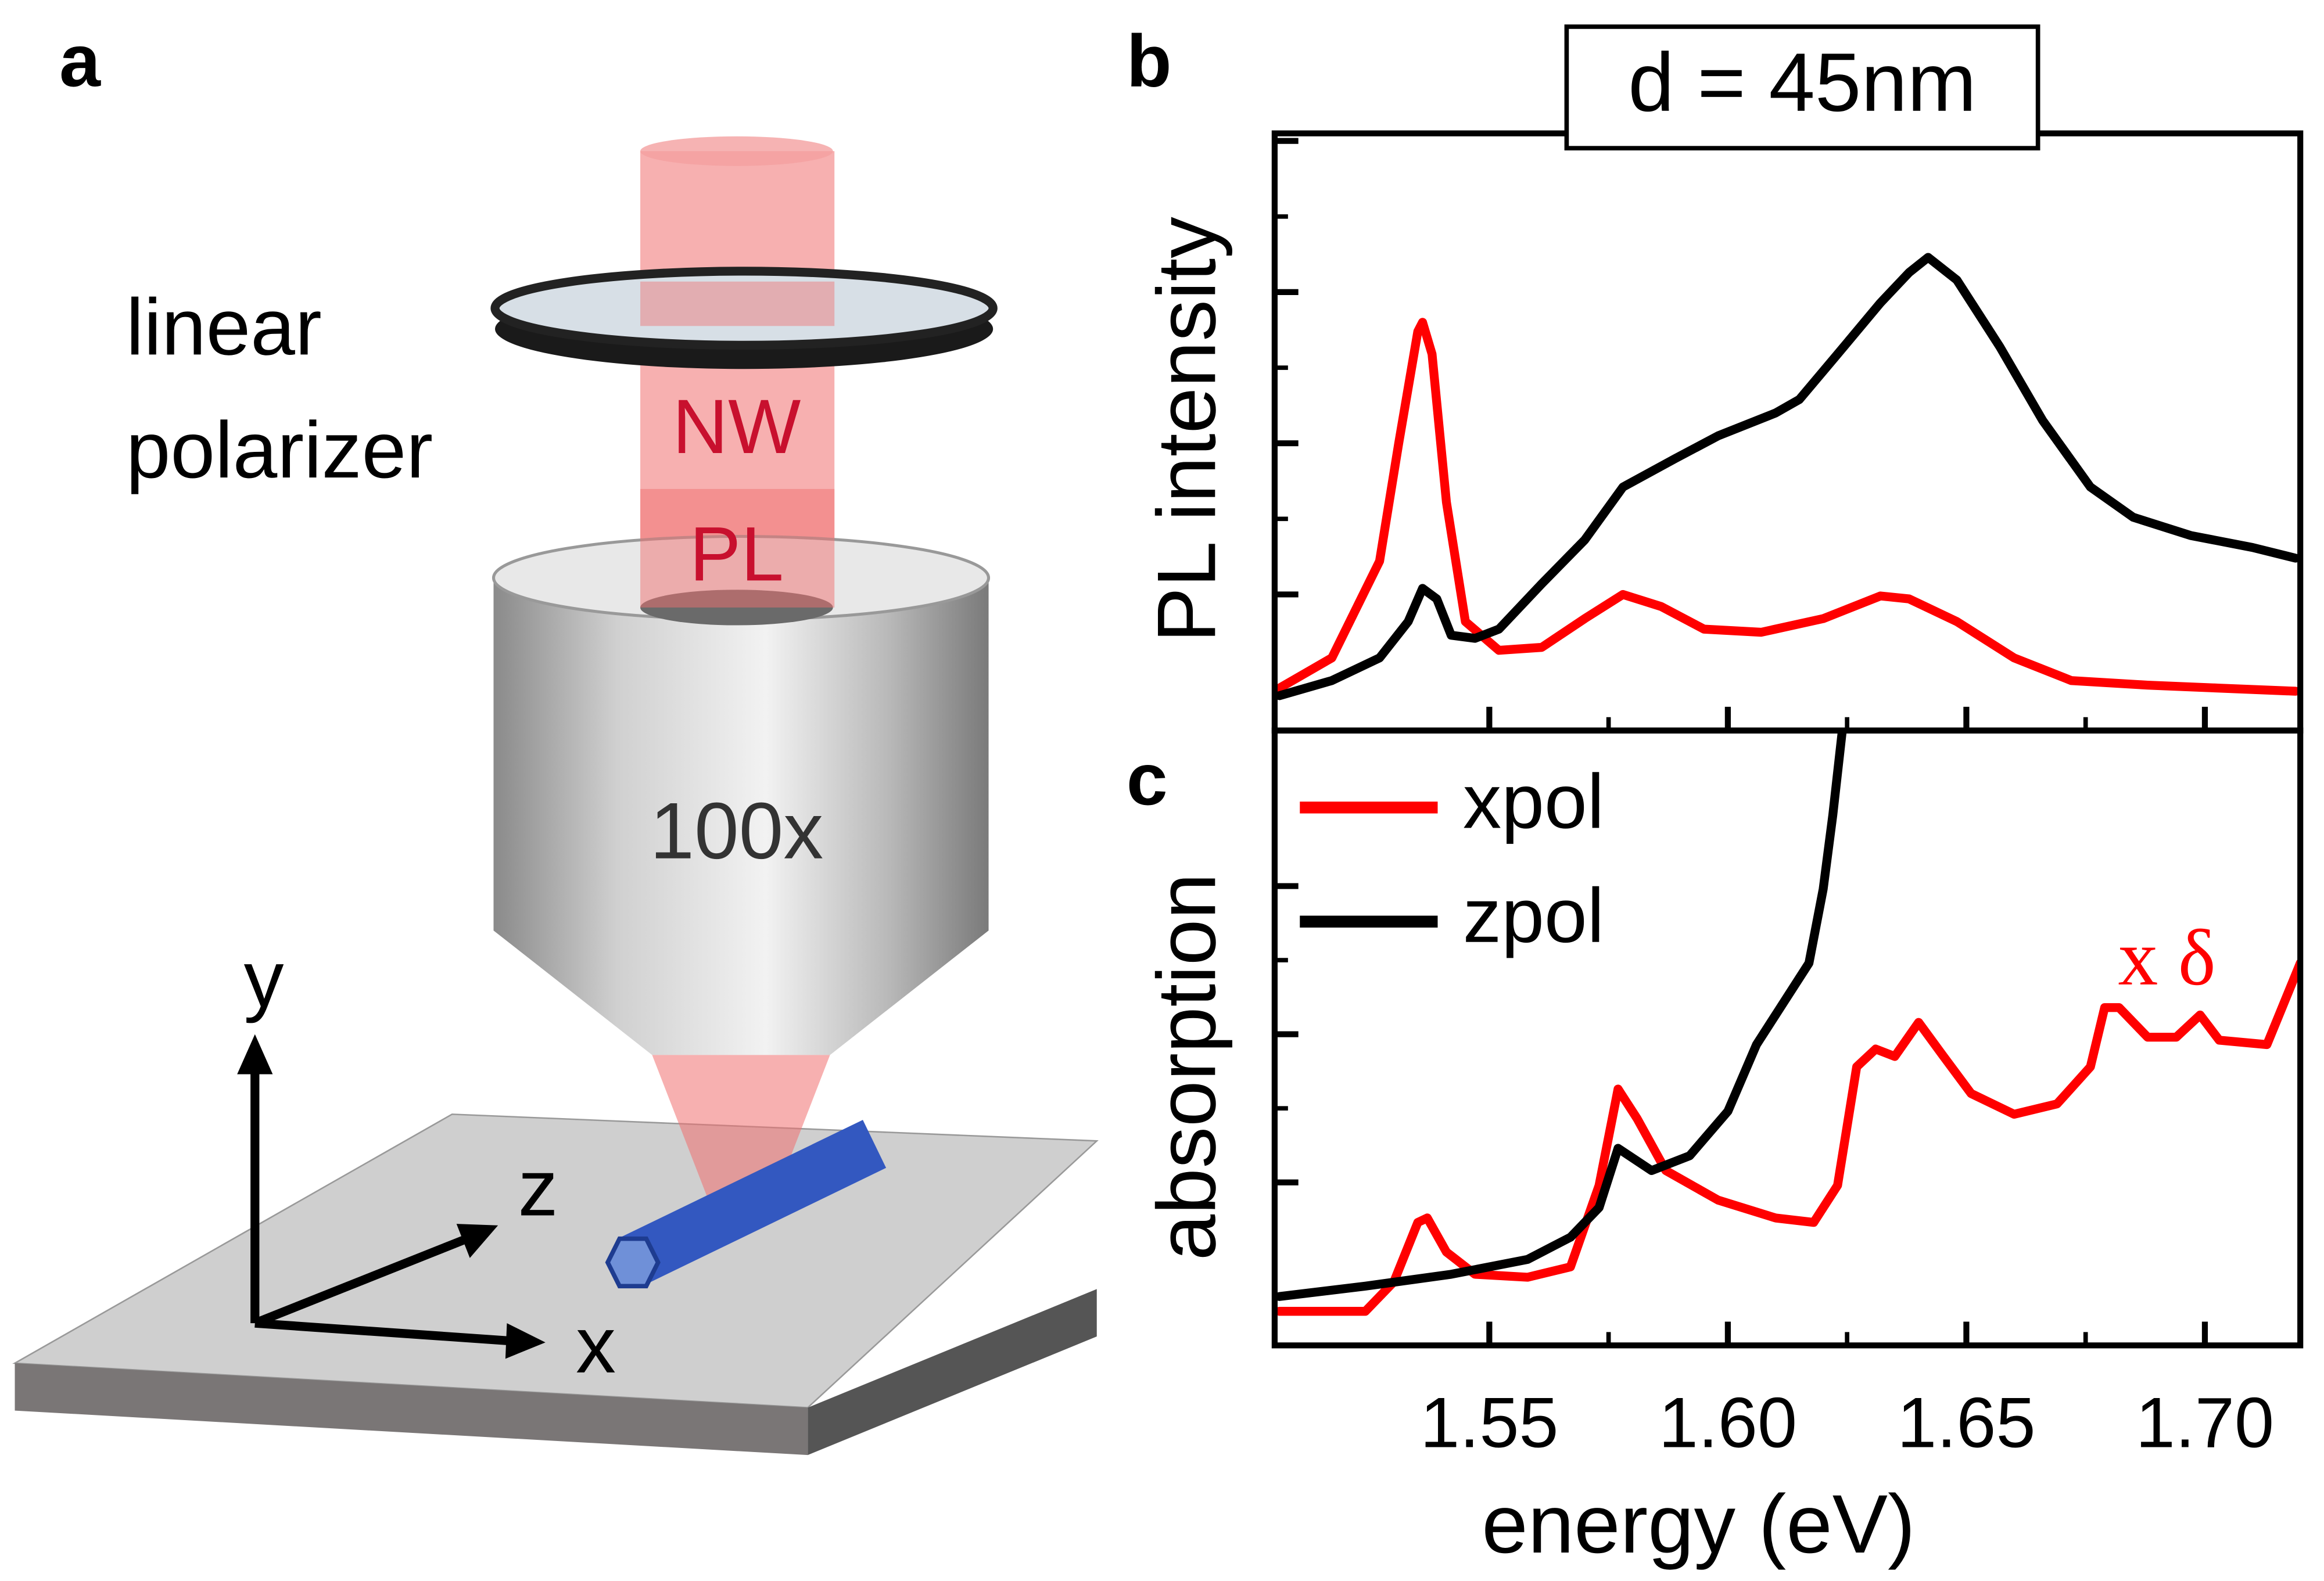 The image size is (2324, 1581). Describe the element at coordinates (361, 1281) in the screenshot. I see `z-axis-arrow` at that location.